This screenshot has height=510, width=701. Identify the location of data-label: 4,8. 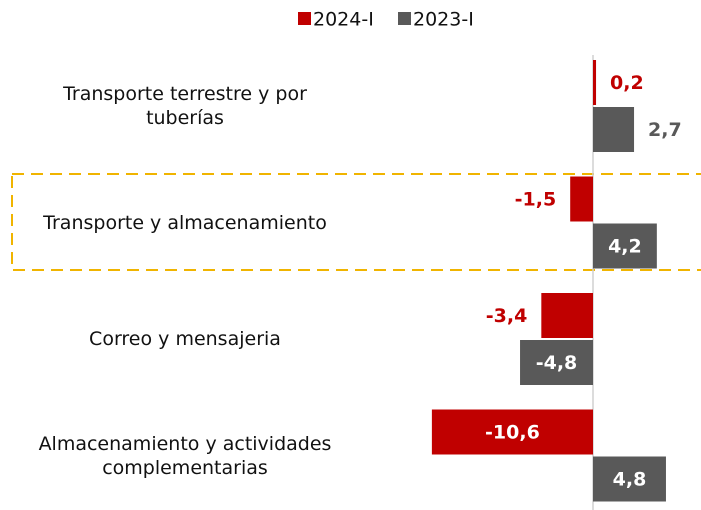
(630, 480).